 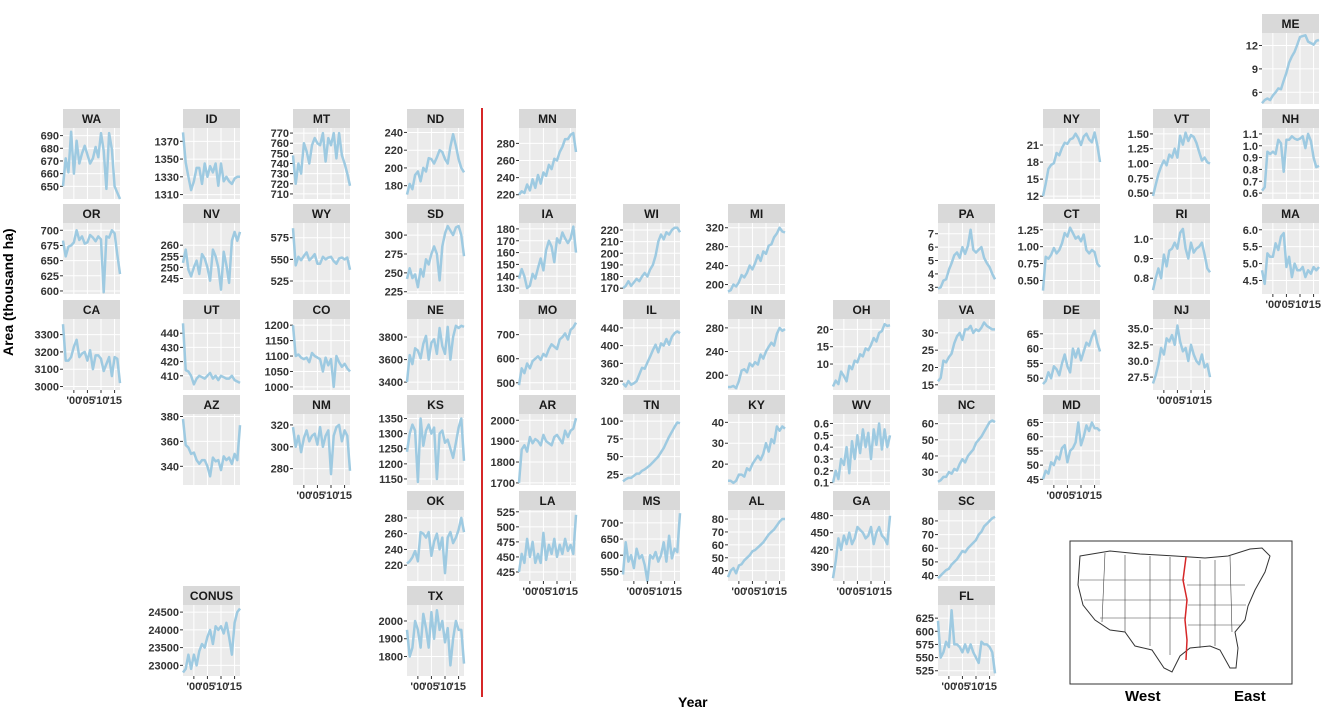 What do you see at coordinates (394, 255) in the screenshot?
I see `y-tick-label: 275` at bounding box center [394, 255].